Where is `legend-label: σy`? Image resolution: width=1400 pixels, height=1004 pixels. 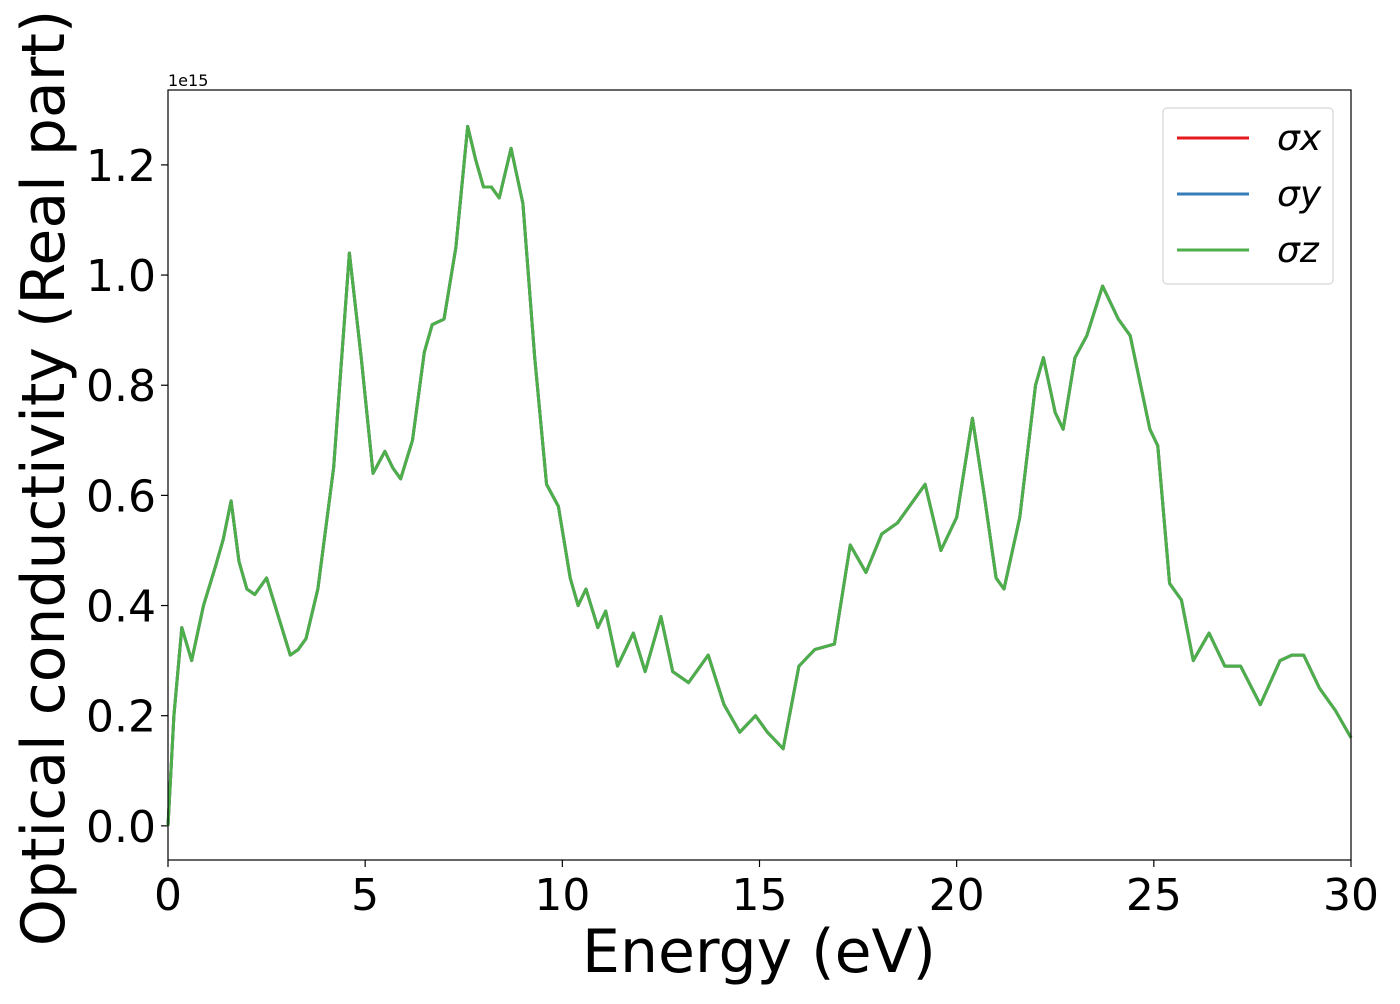 legend-label: σy is located at coordinates (1299, 194).